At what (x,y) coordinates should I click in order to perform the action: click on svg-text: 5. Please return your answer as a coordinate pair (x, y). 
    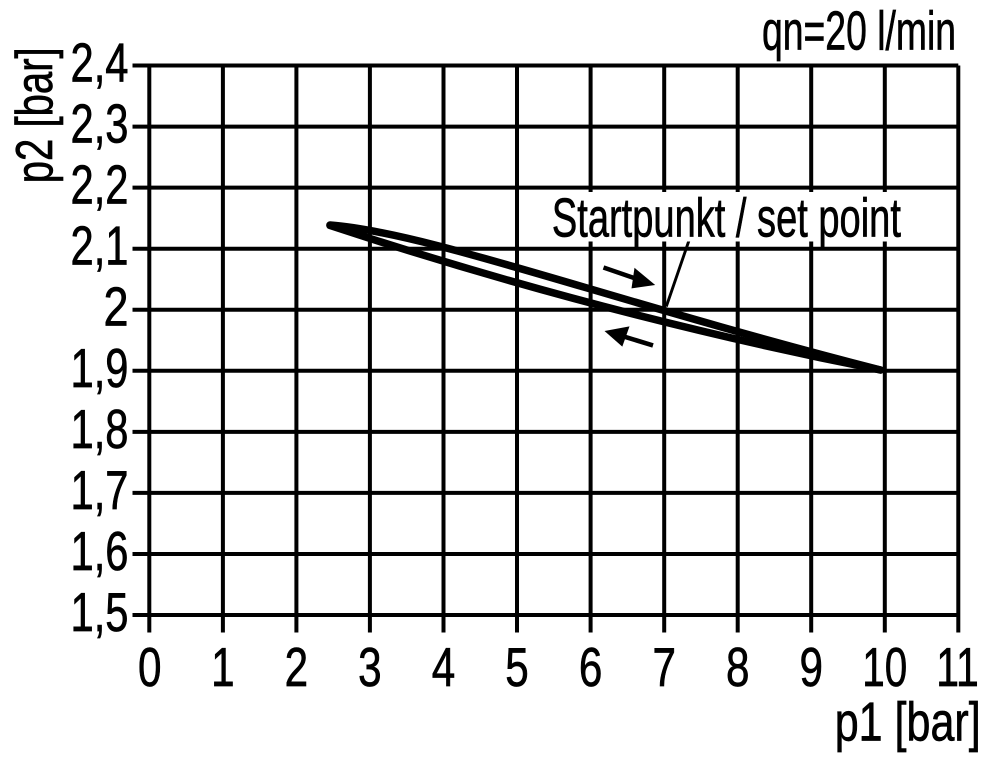
    Looking at the image, I should click on (517, 667).